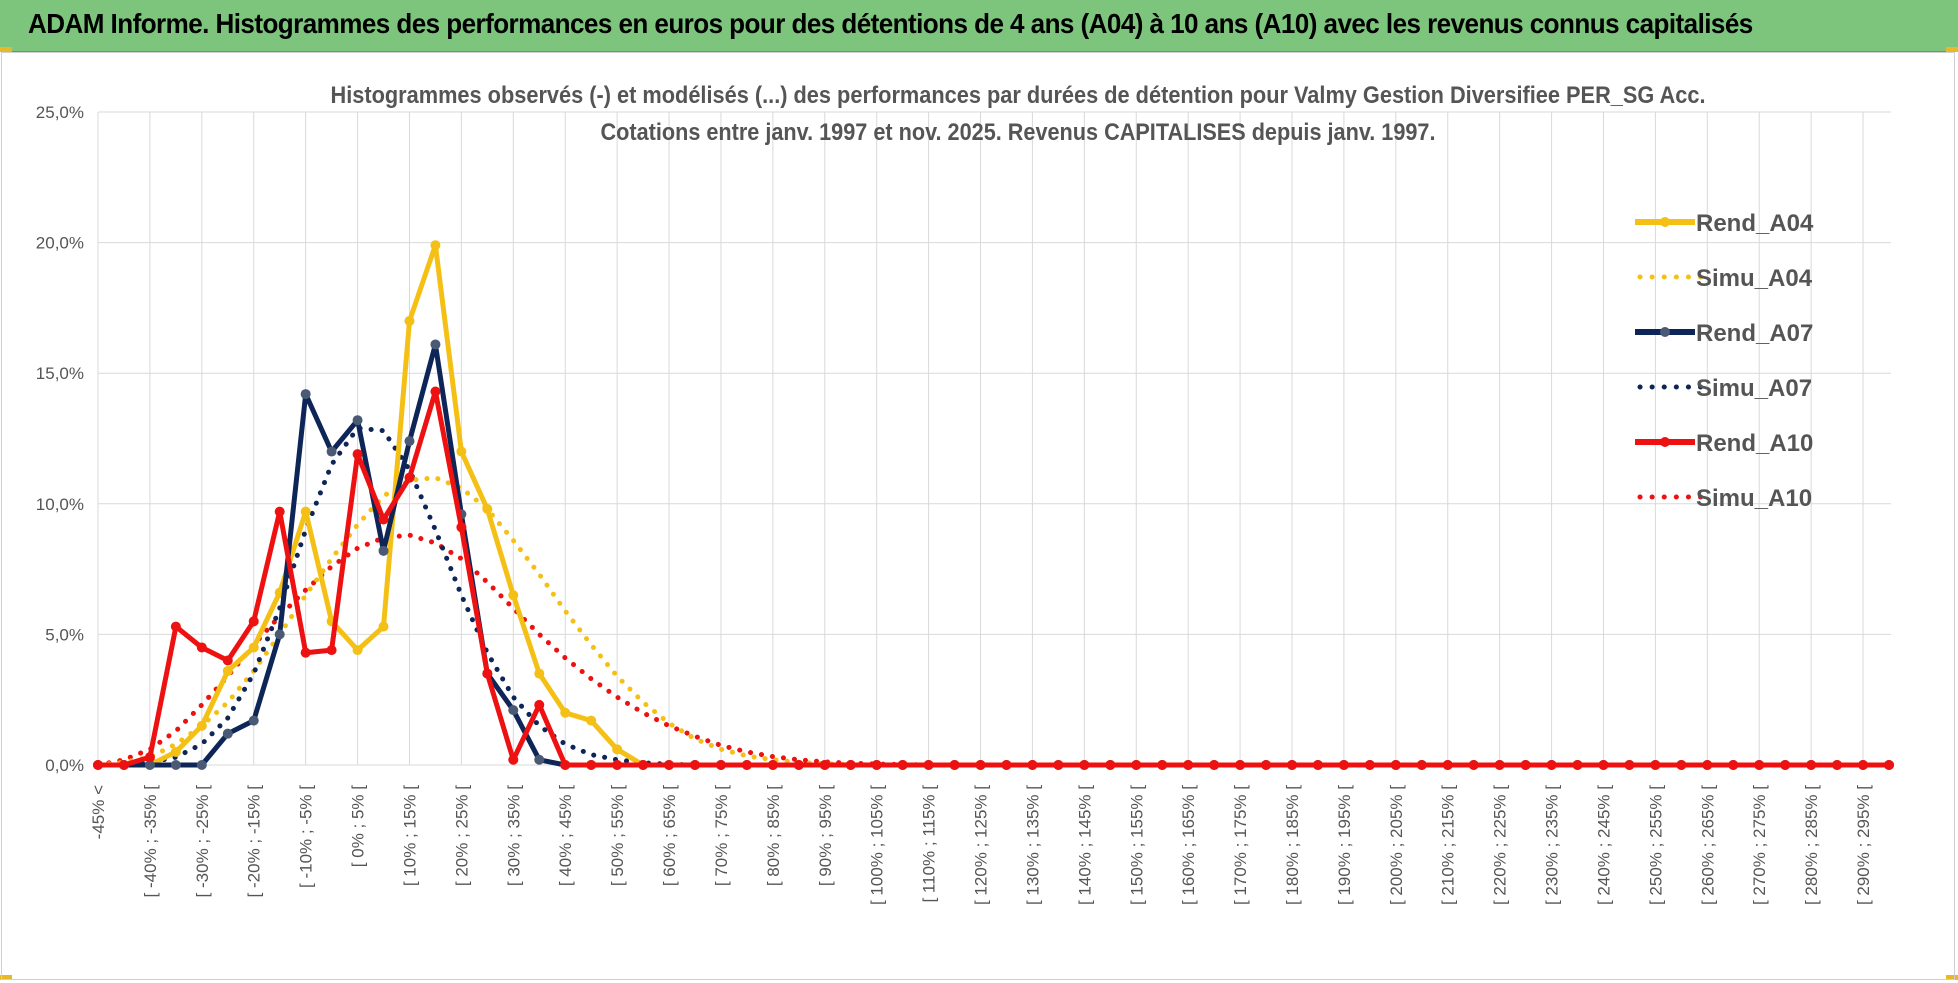 The height and width of the screenshot is (983, 1958). What do you see at coordinates (1292, 845) in the screenshot?
I see `x-tick-label: [ 180% ; 185% [` at bounding box center [1292, 845].